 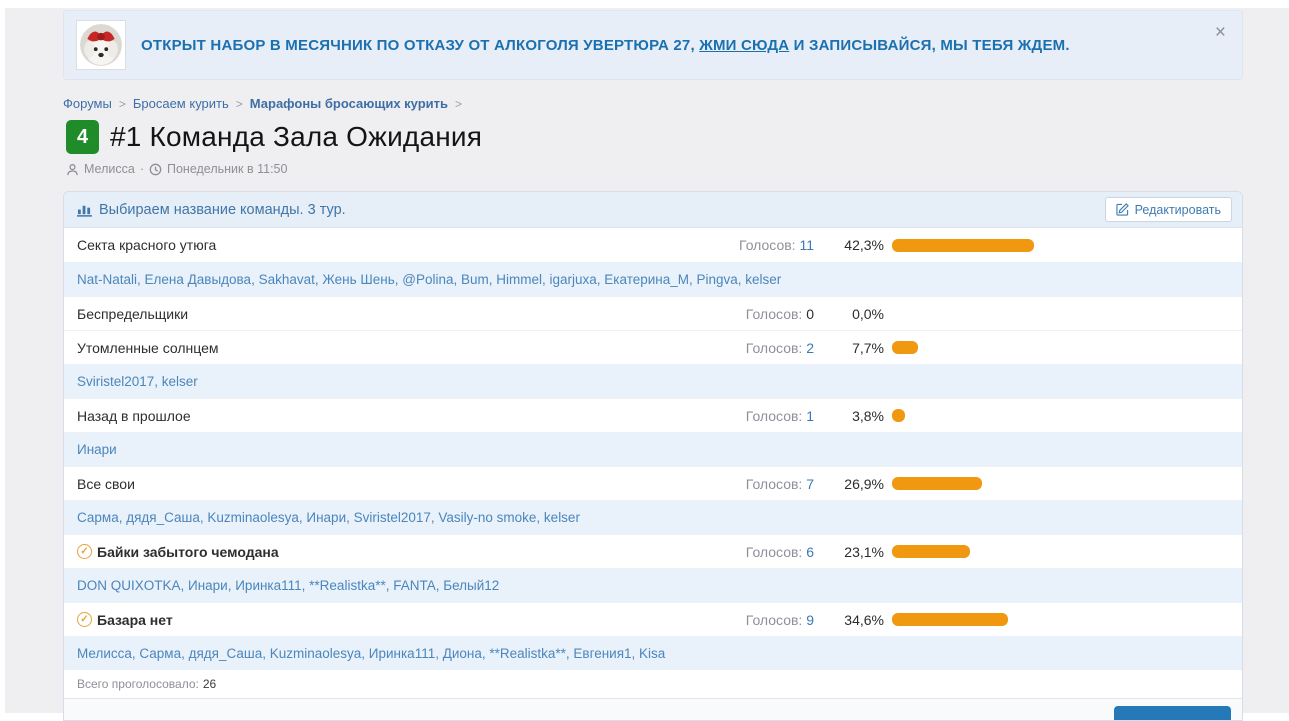 I want to click on vote-count-number: 2, so click(x=810, y=348).